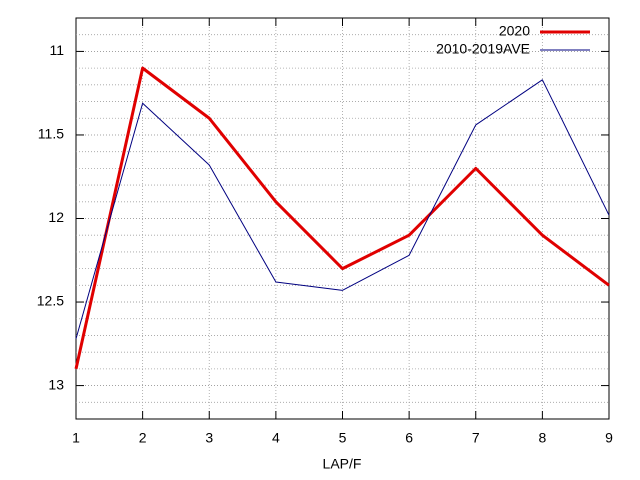 This screenshot has height=480, width=640. I want to click on y-tick-label: 11.5, so click(51, 134).